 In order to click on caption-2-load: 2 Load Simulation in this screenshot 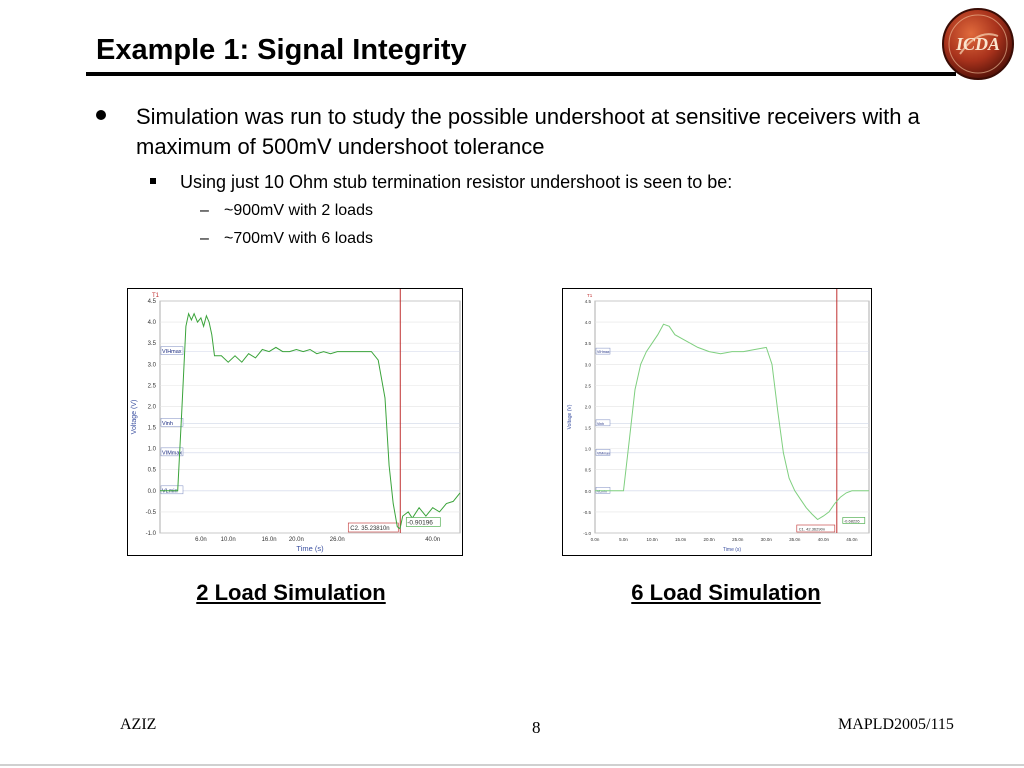, I will do `click(291, 592)`.